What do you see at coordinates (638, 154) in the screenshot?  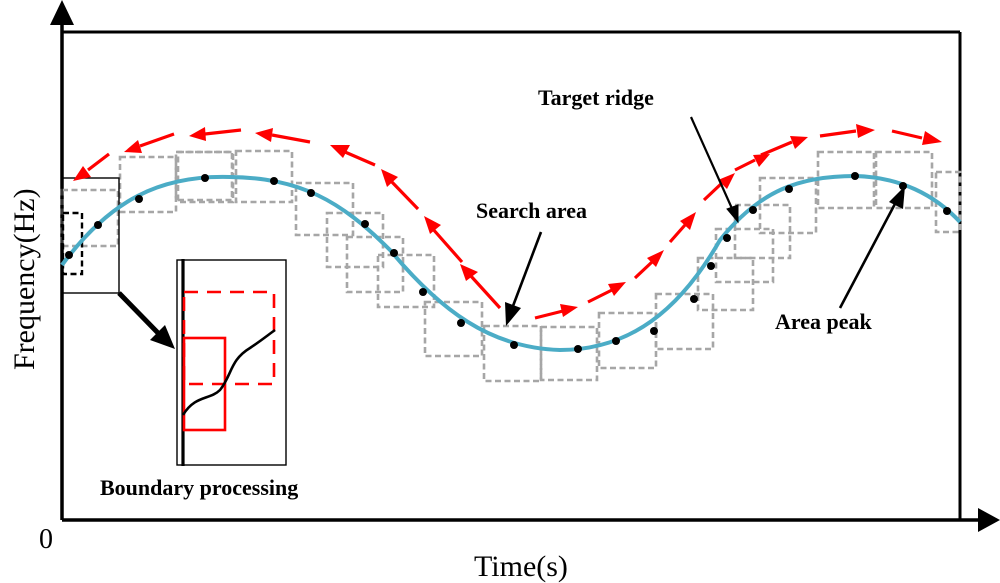 I see `annotation-target-ridge: Target ridge` at bounding box center [638, 154].